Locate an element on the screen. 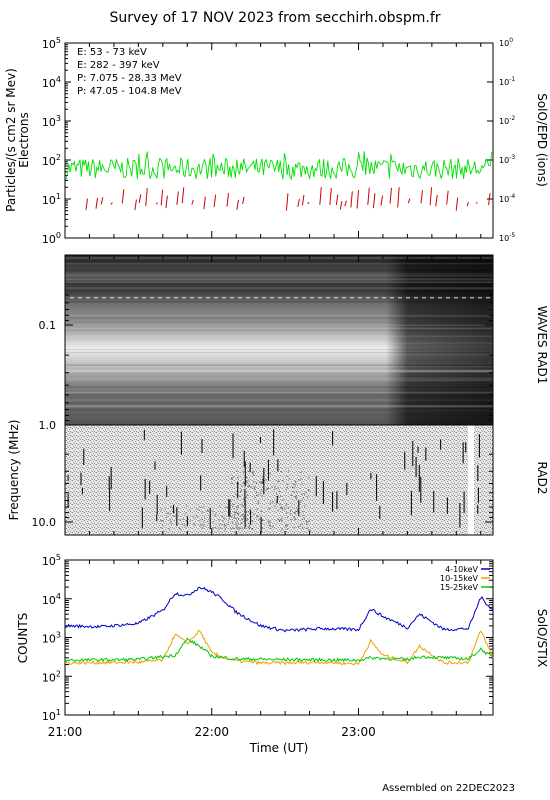  time-tick-label: 23:00 is located at coordinates (358, 732).